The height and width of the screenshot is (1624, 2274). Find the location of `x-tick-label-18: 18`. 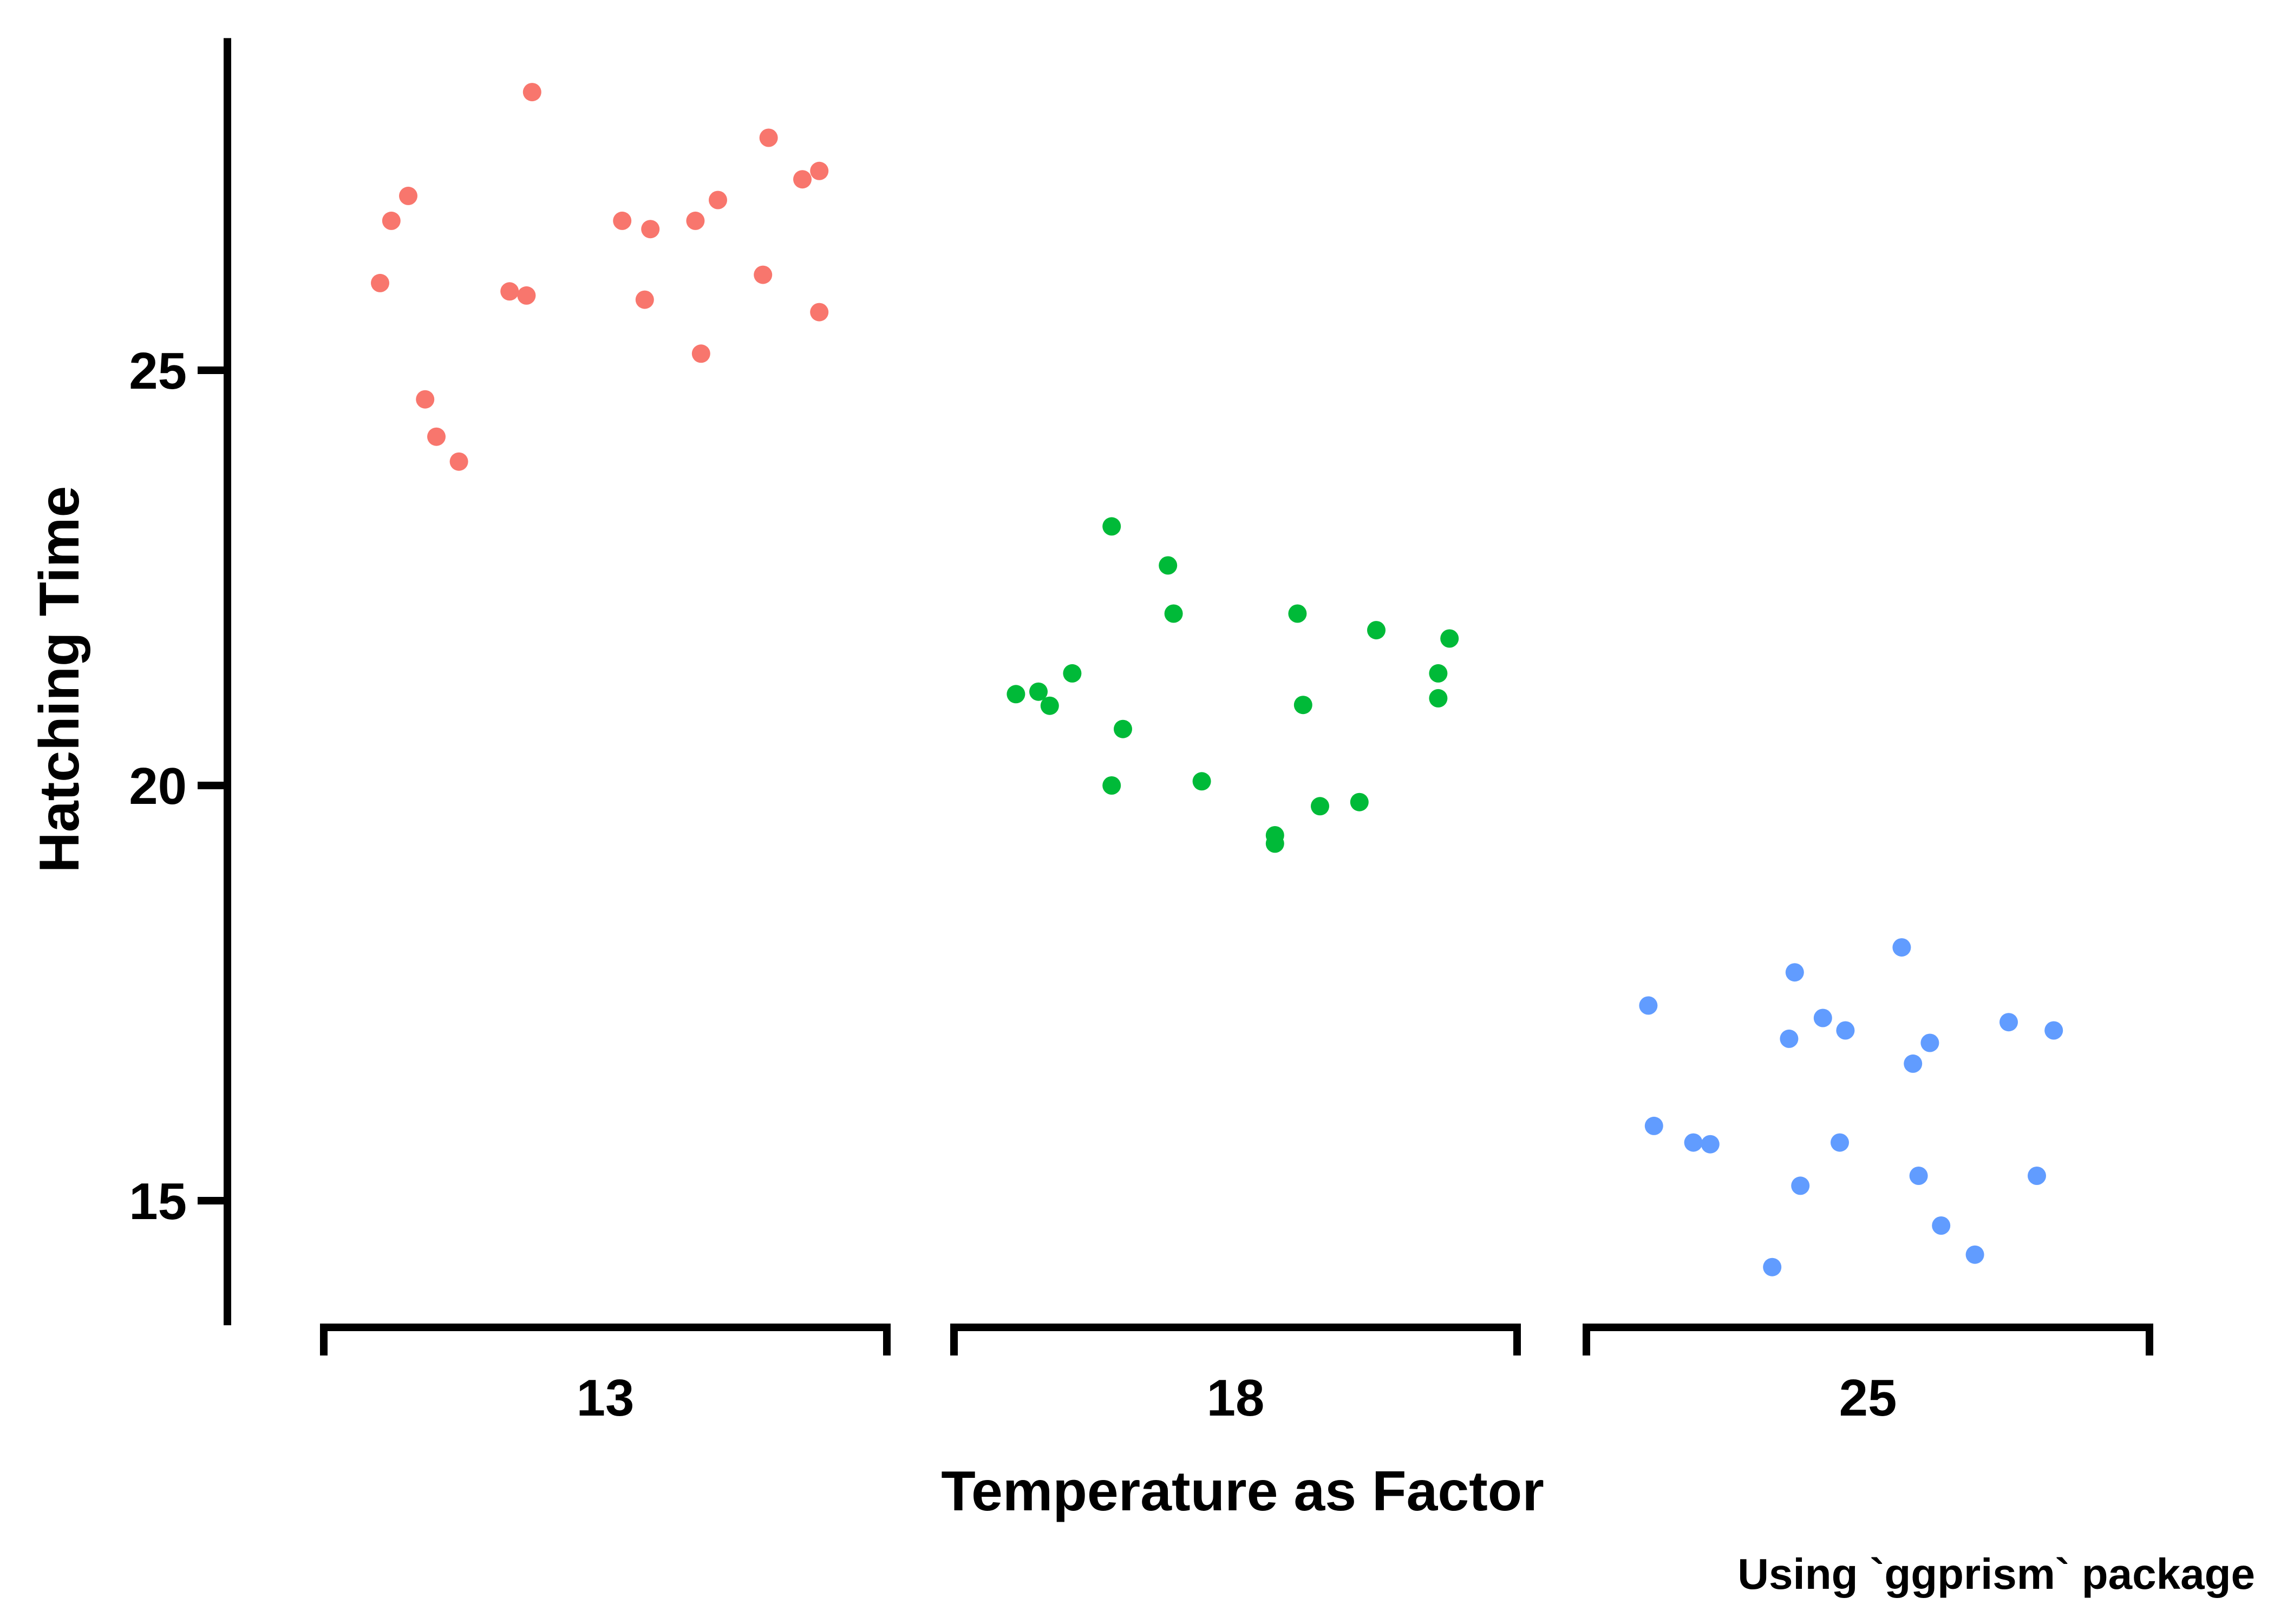

x-tick-label-18: 18 is located at coordinates (1236, 1398).